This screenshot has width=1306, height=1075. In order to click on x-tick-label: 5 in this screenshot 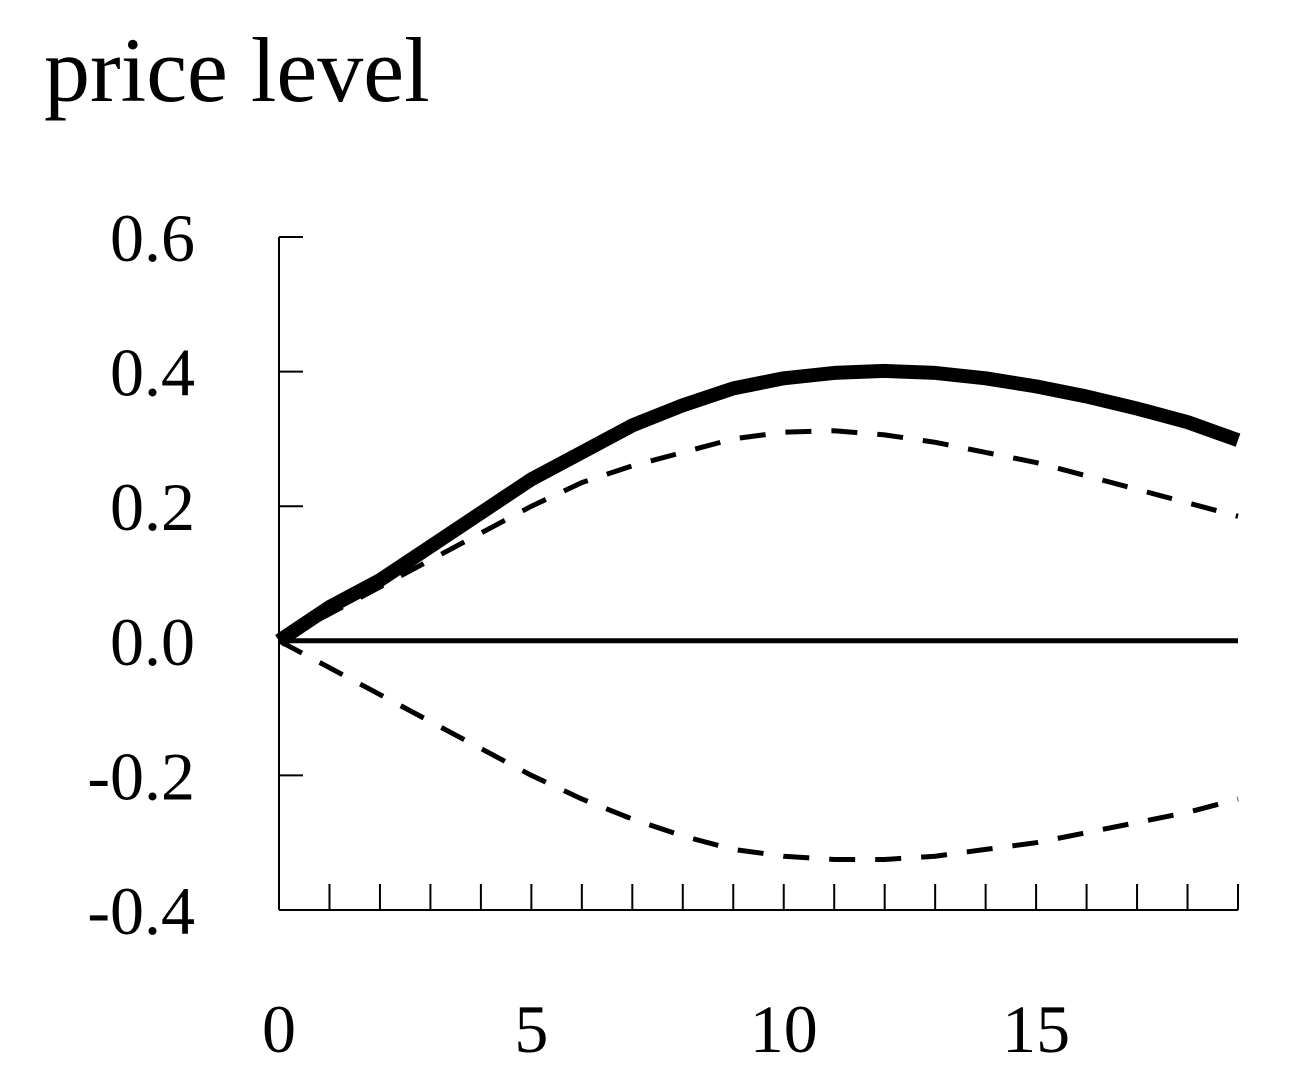, I will do `click(531, 1029)`.